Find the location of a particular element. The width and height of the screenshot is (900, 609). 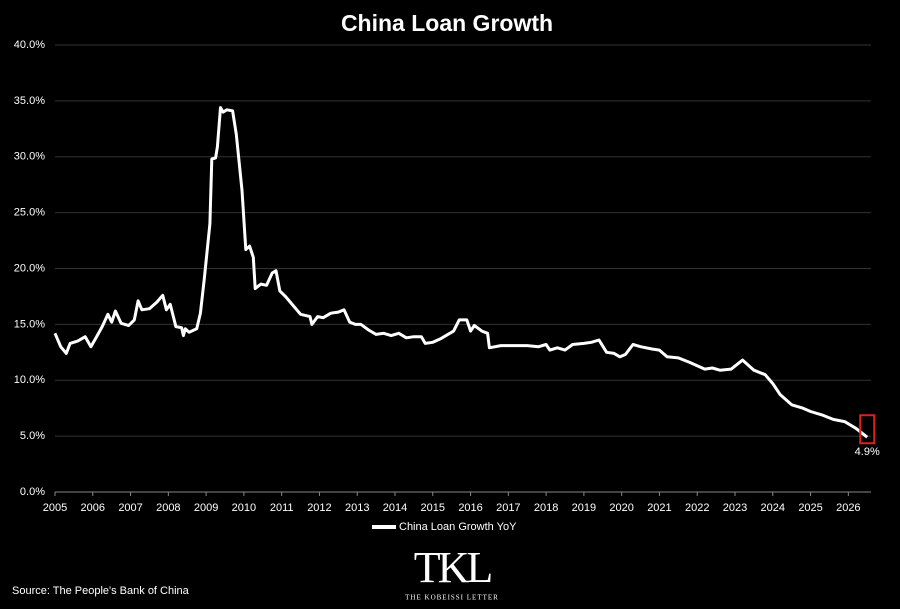

y-tick-label: 5.0% is located at coordinates (32, 436).